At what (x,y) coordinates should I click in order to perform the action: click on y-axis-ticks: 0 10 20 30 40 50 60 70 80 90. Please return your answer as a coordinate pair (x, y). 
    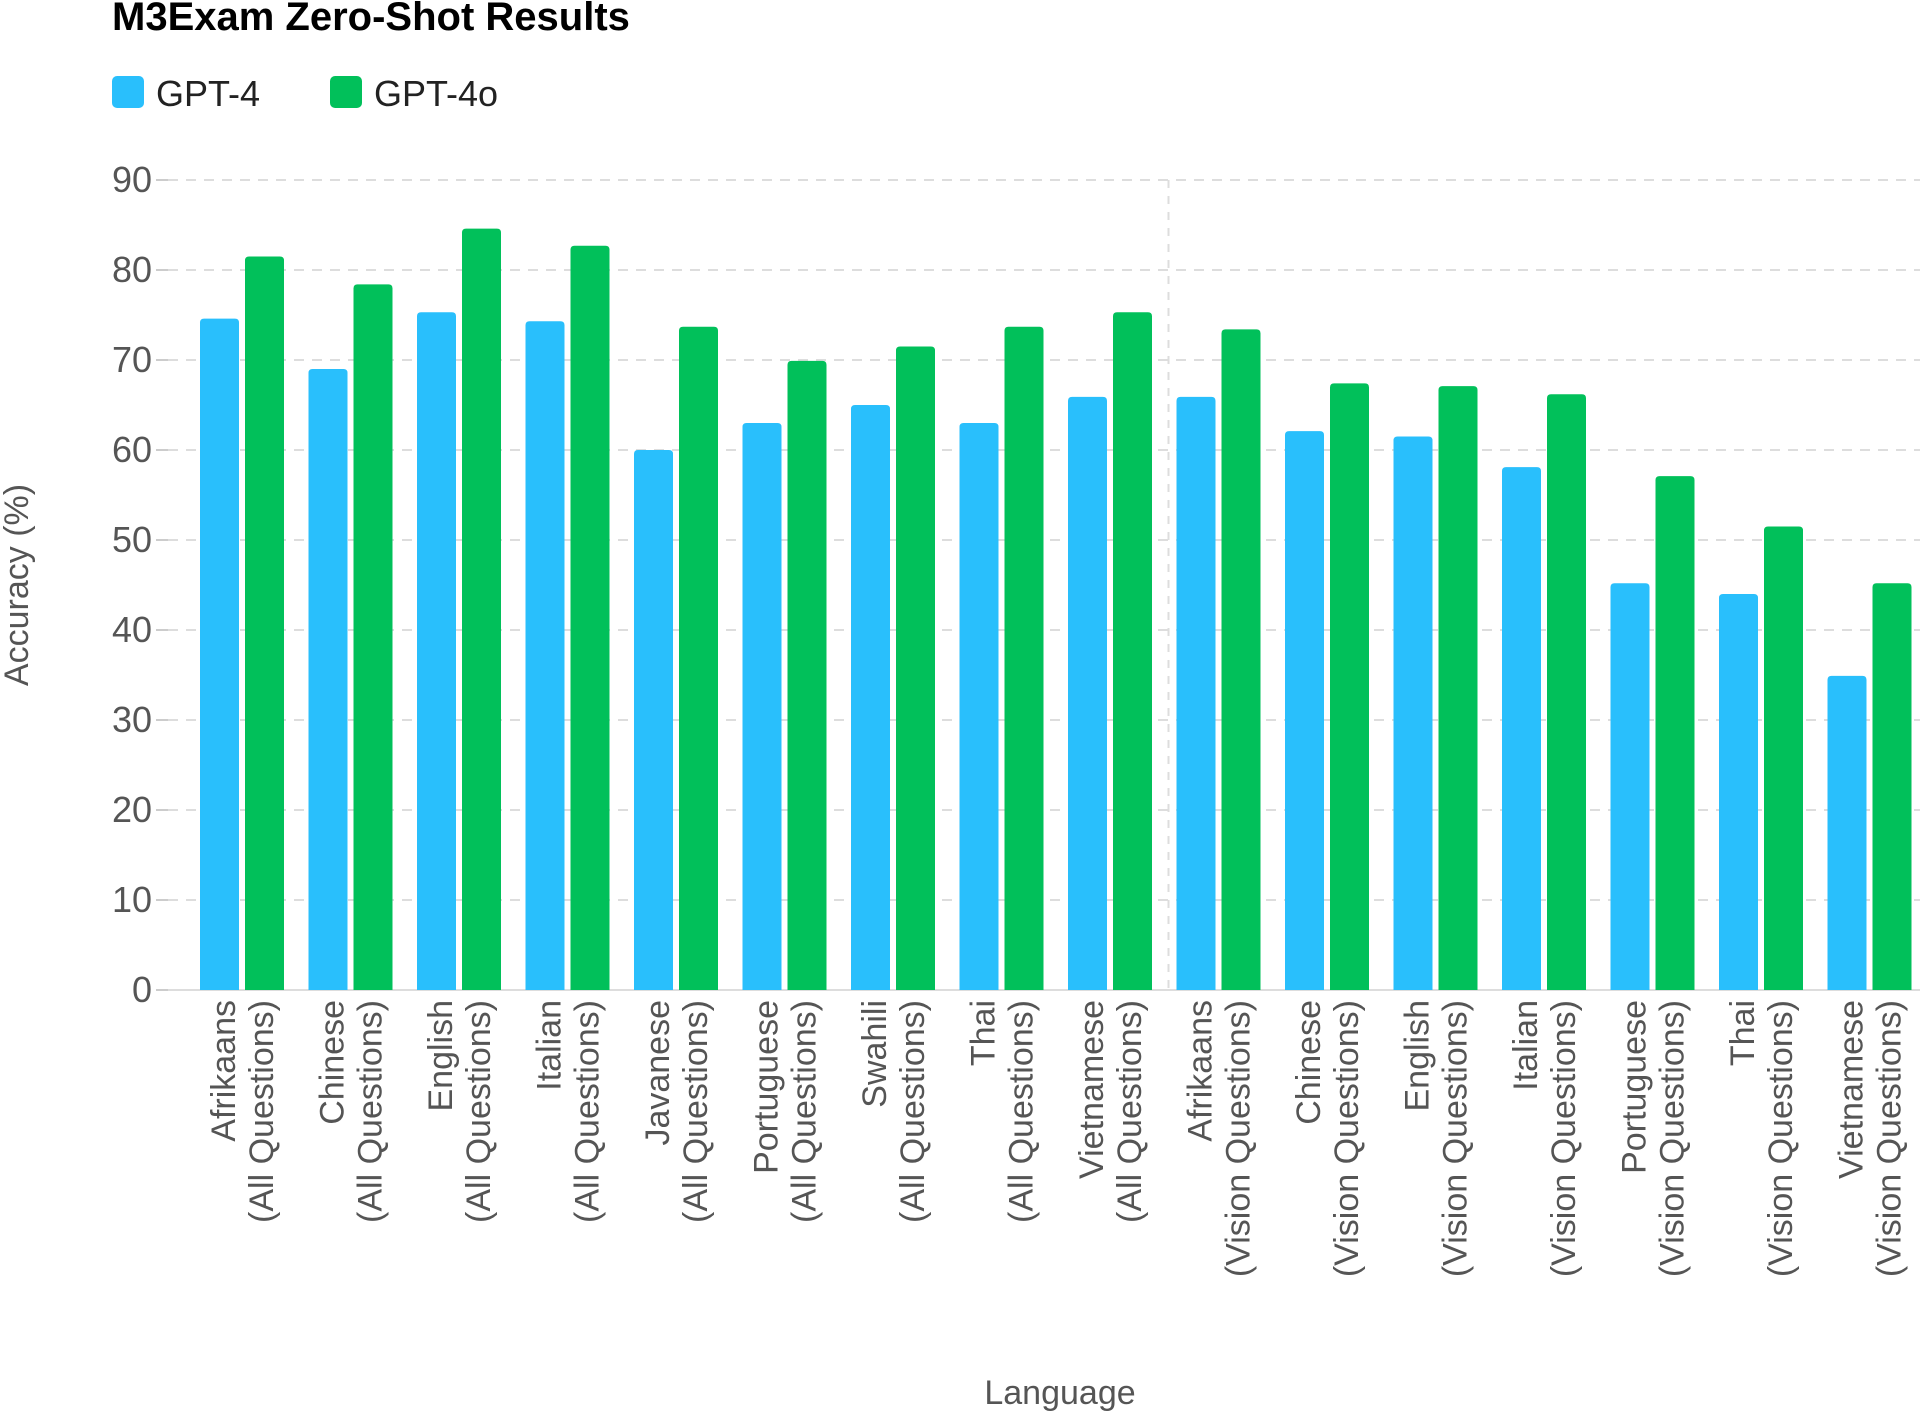
    Looking at the image, I should click on (140, 584).